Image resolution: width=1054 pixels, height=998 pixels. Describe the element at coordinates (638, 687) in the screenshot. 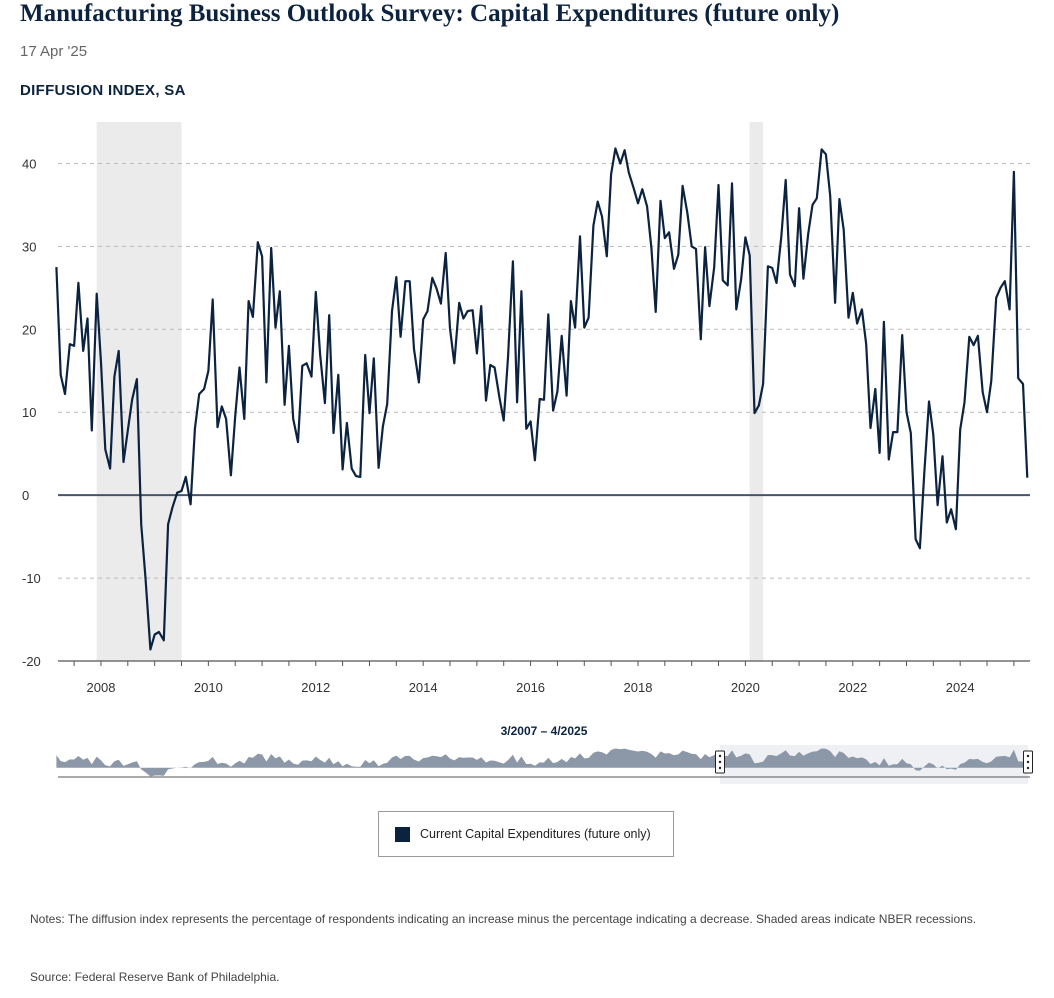

I see `x-tick-label: 2018` at that location.